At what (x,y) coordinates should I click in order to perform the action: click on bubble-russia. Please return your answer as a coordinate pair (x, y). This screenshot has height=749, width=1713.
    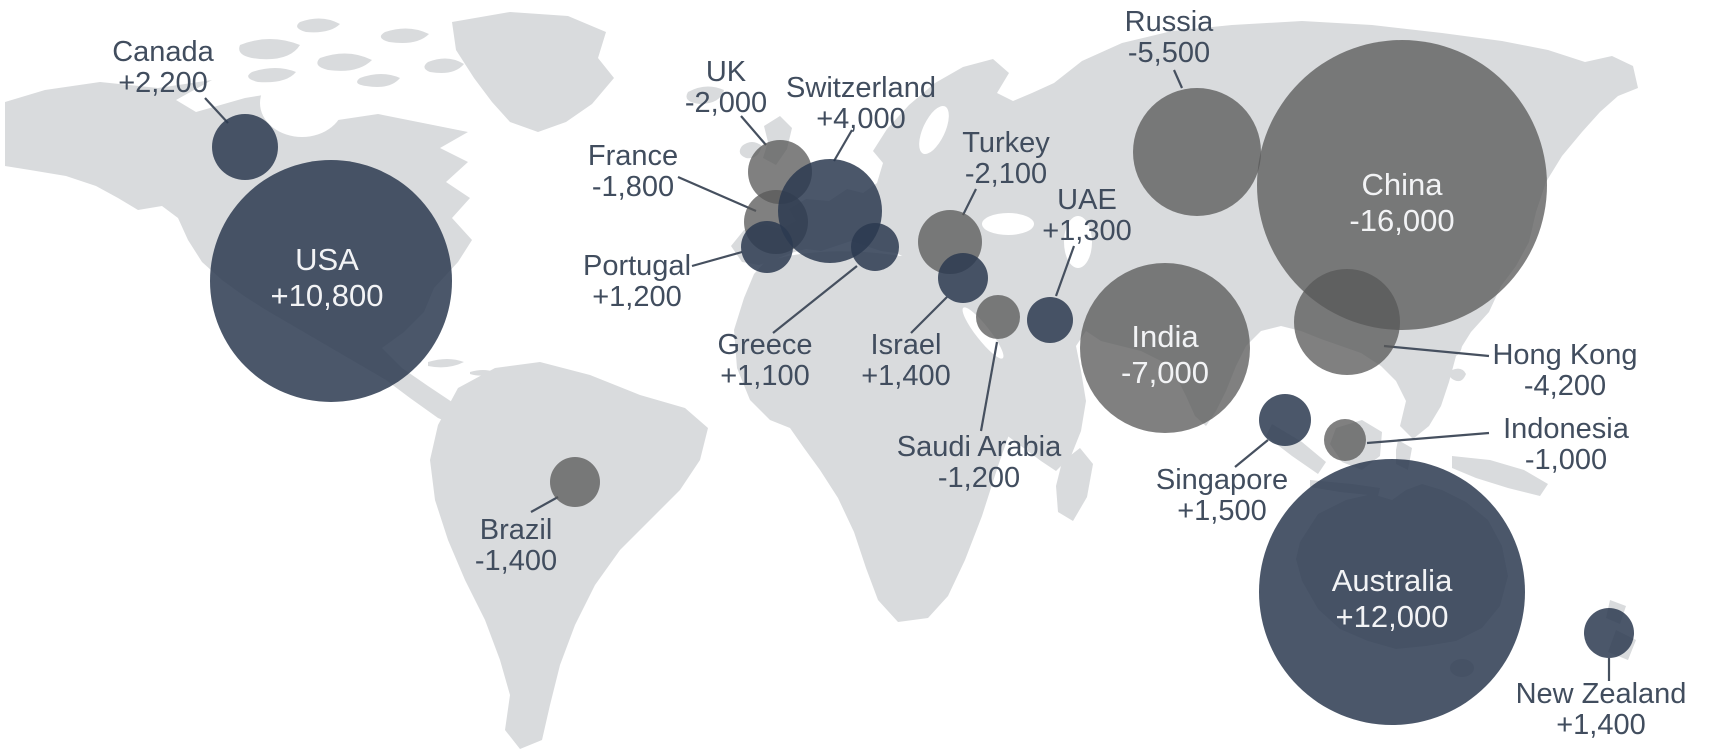
    Looking at the image, I should click on (1197, 152).